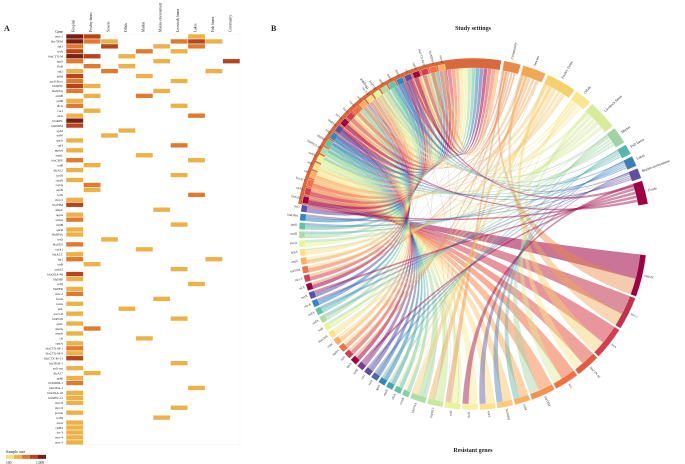  I want to click on gene-label: vanA, so click(352, 104).